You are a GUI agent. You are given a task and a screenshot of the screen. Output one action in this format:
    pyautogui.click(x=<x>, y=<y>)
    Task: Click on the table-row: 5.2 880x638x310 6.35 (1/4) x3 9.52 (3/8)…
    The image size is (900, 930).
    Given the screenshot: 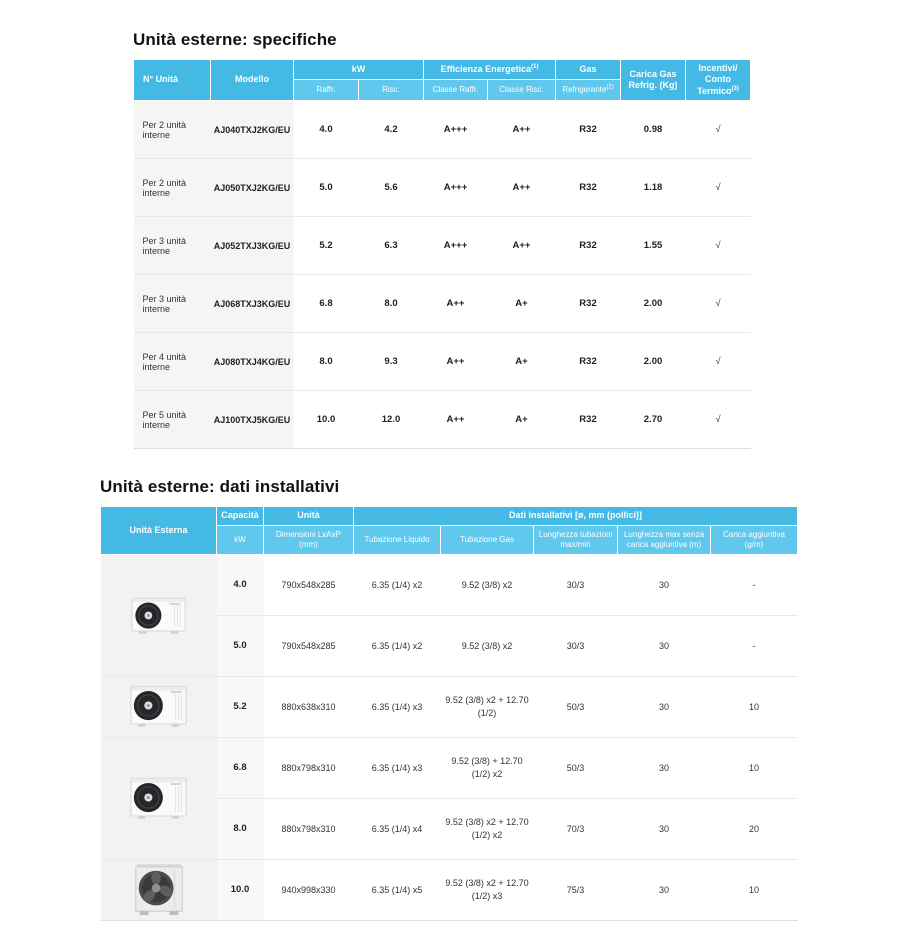 What is the action you would take?
    pyautogui.click(x=449, y=707)
    